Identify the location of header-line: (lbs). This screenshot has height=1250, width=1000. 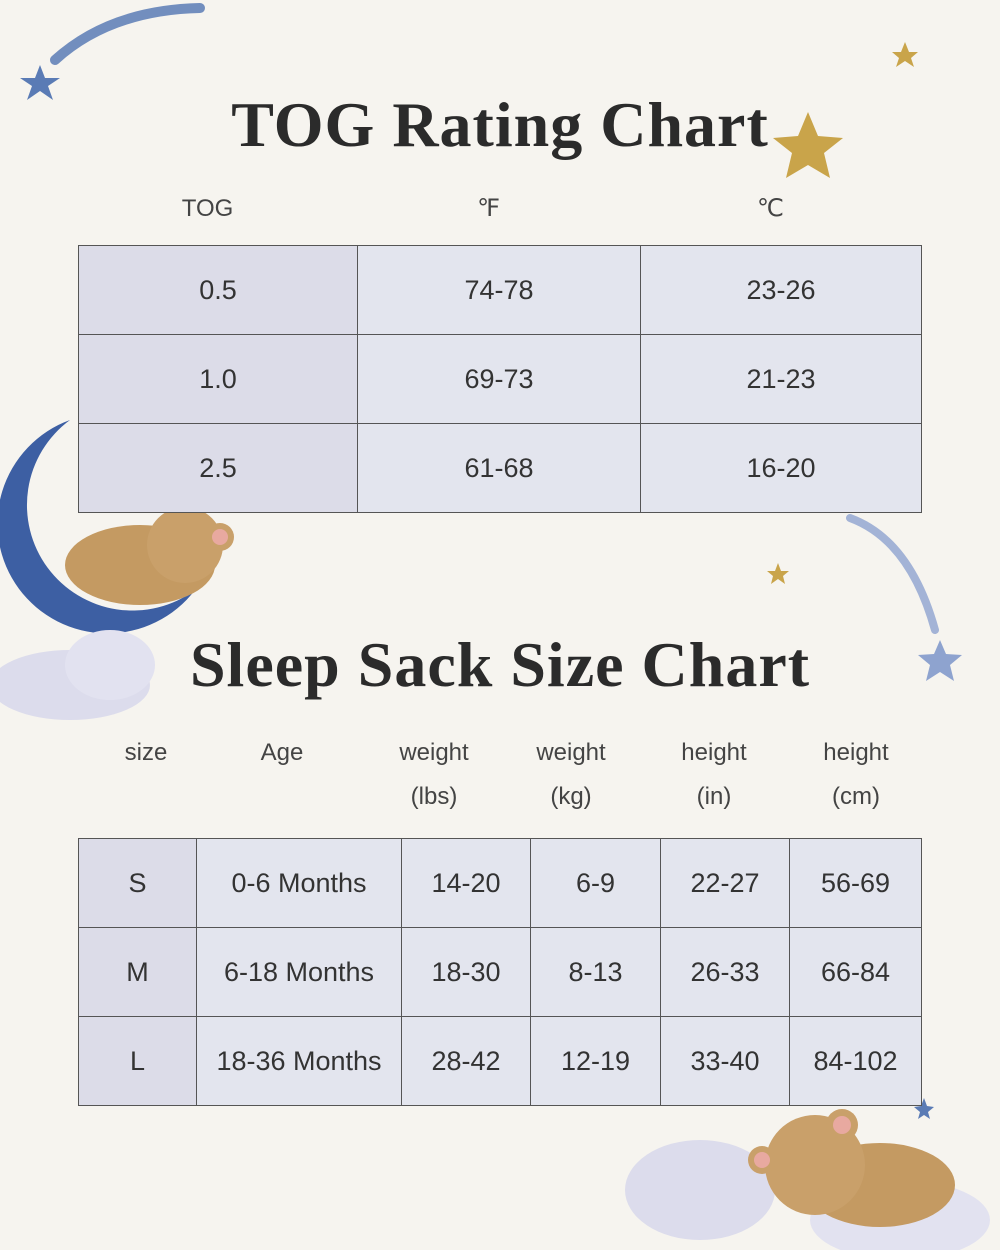
(434, 796).